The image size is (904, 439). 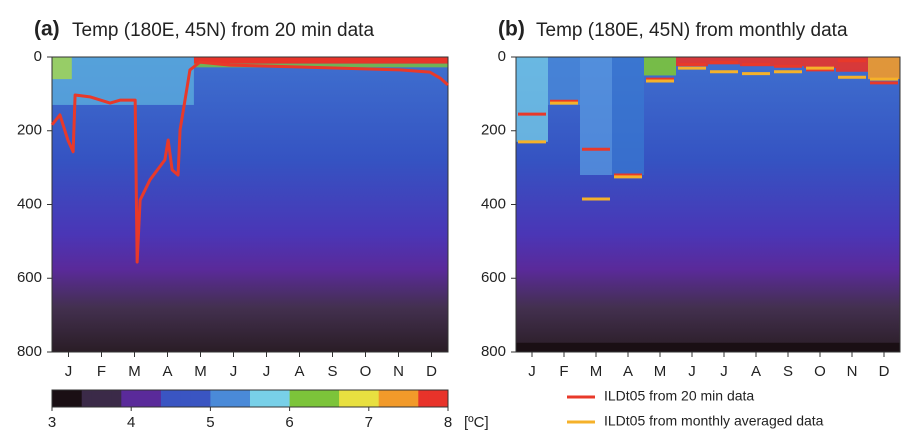 What do you see at coordinates (289, 422) in the screenshot?
I see `colorbar-tick-label: 6` at bounding box center [289, 422].